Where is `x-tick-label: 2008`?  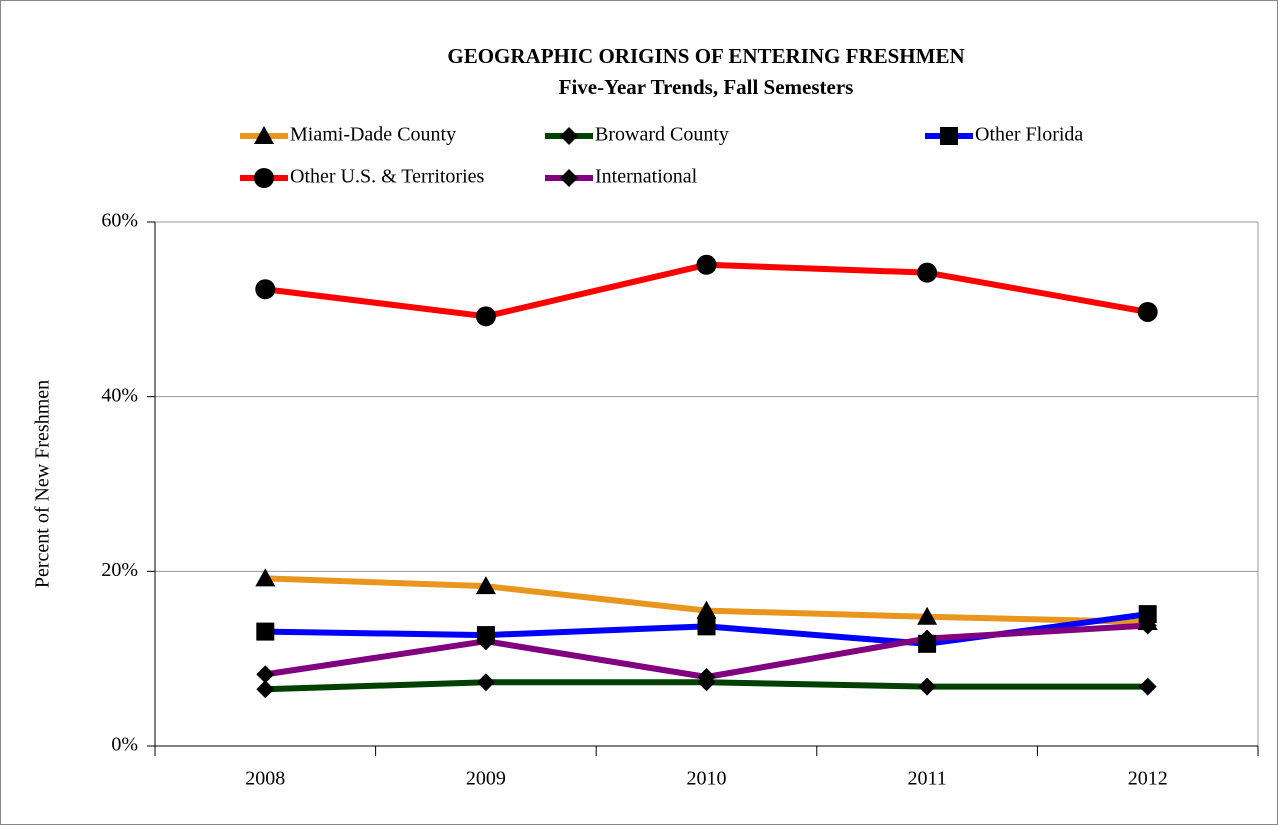 x-tick-label: 2008 is located at coordinates (265, 779).